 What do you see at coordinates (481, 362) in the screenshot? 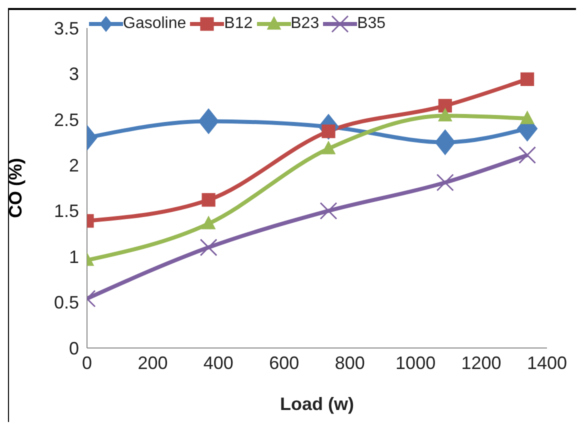
I see `x-tick-label: 1200` at bounding box center [481, 362].